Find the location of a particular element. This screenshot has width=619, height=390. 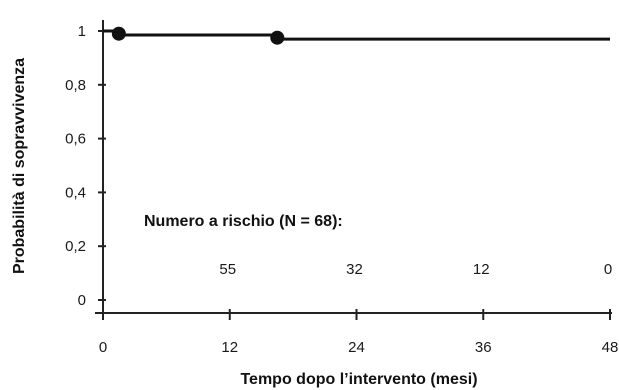

y-tick-label: 0,4 is located at coordinates (75, 192).